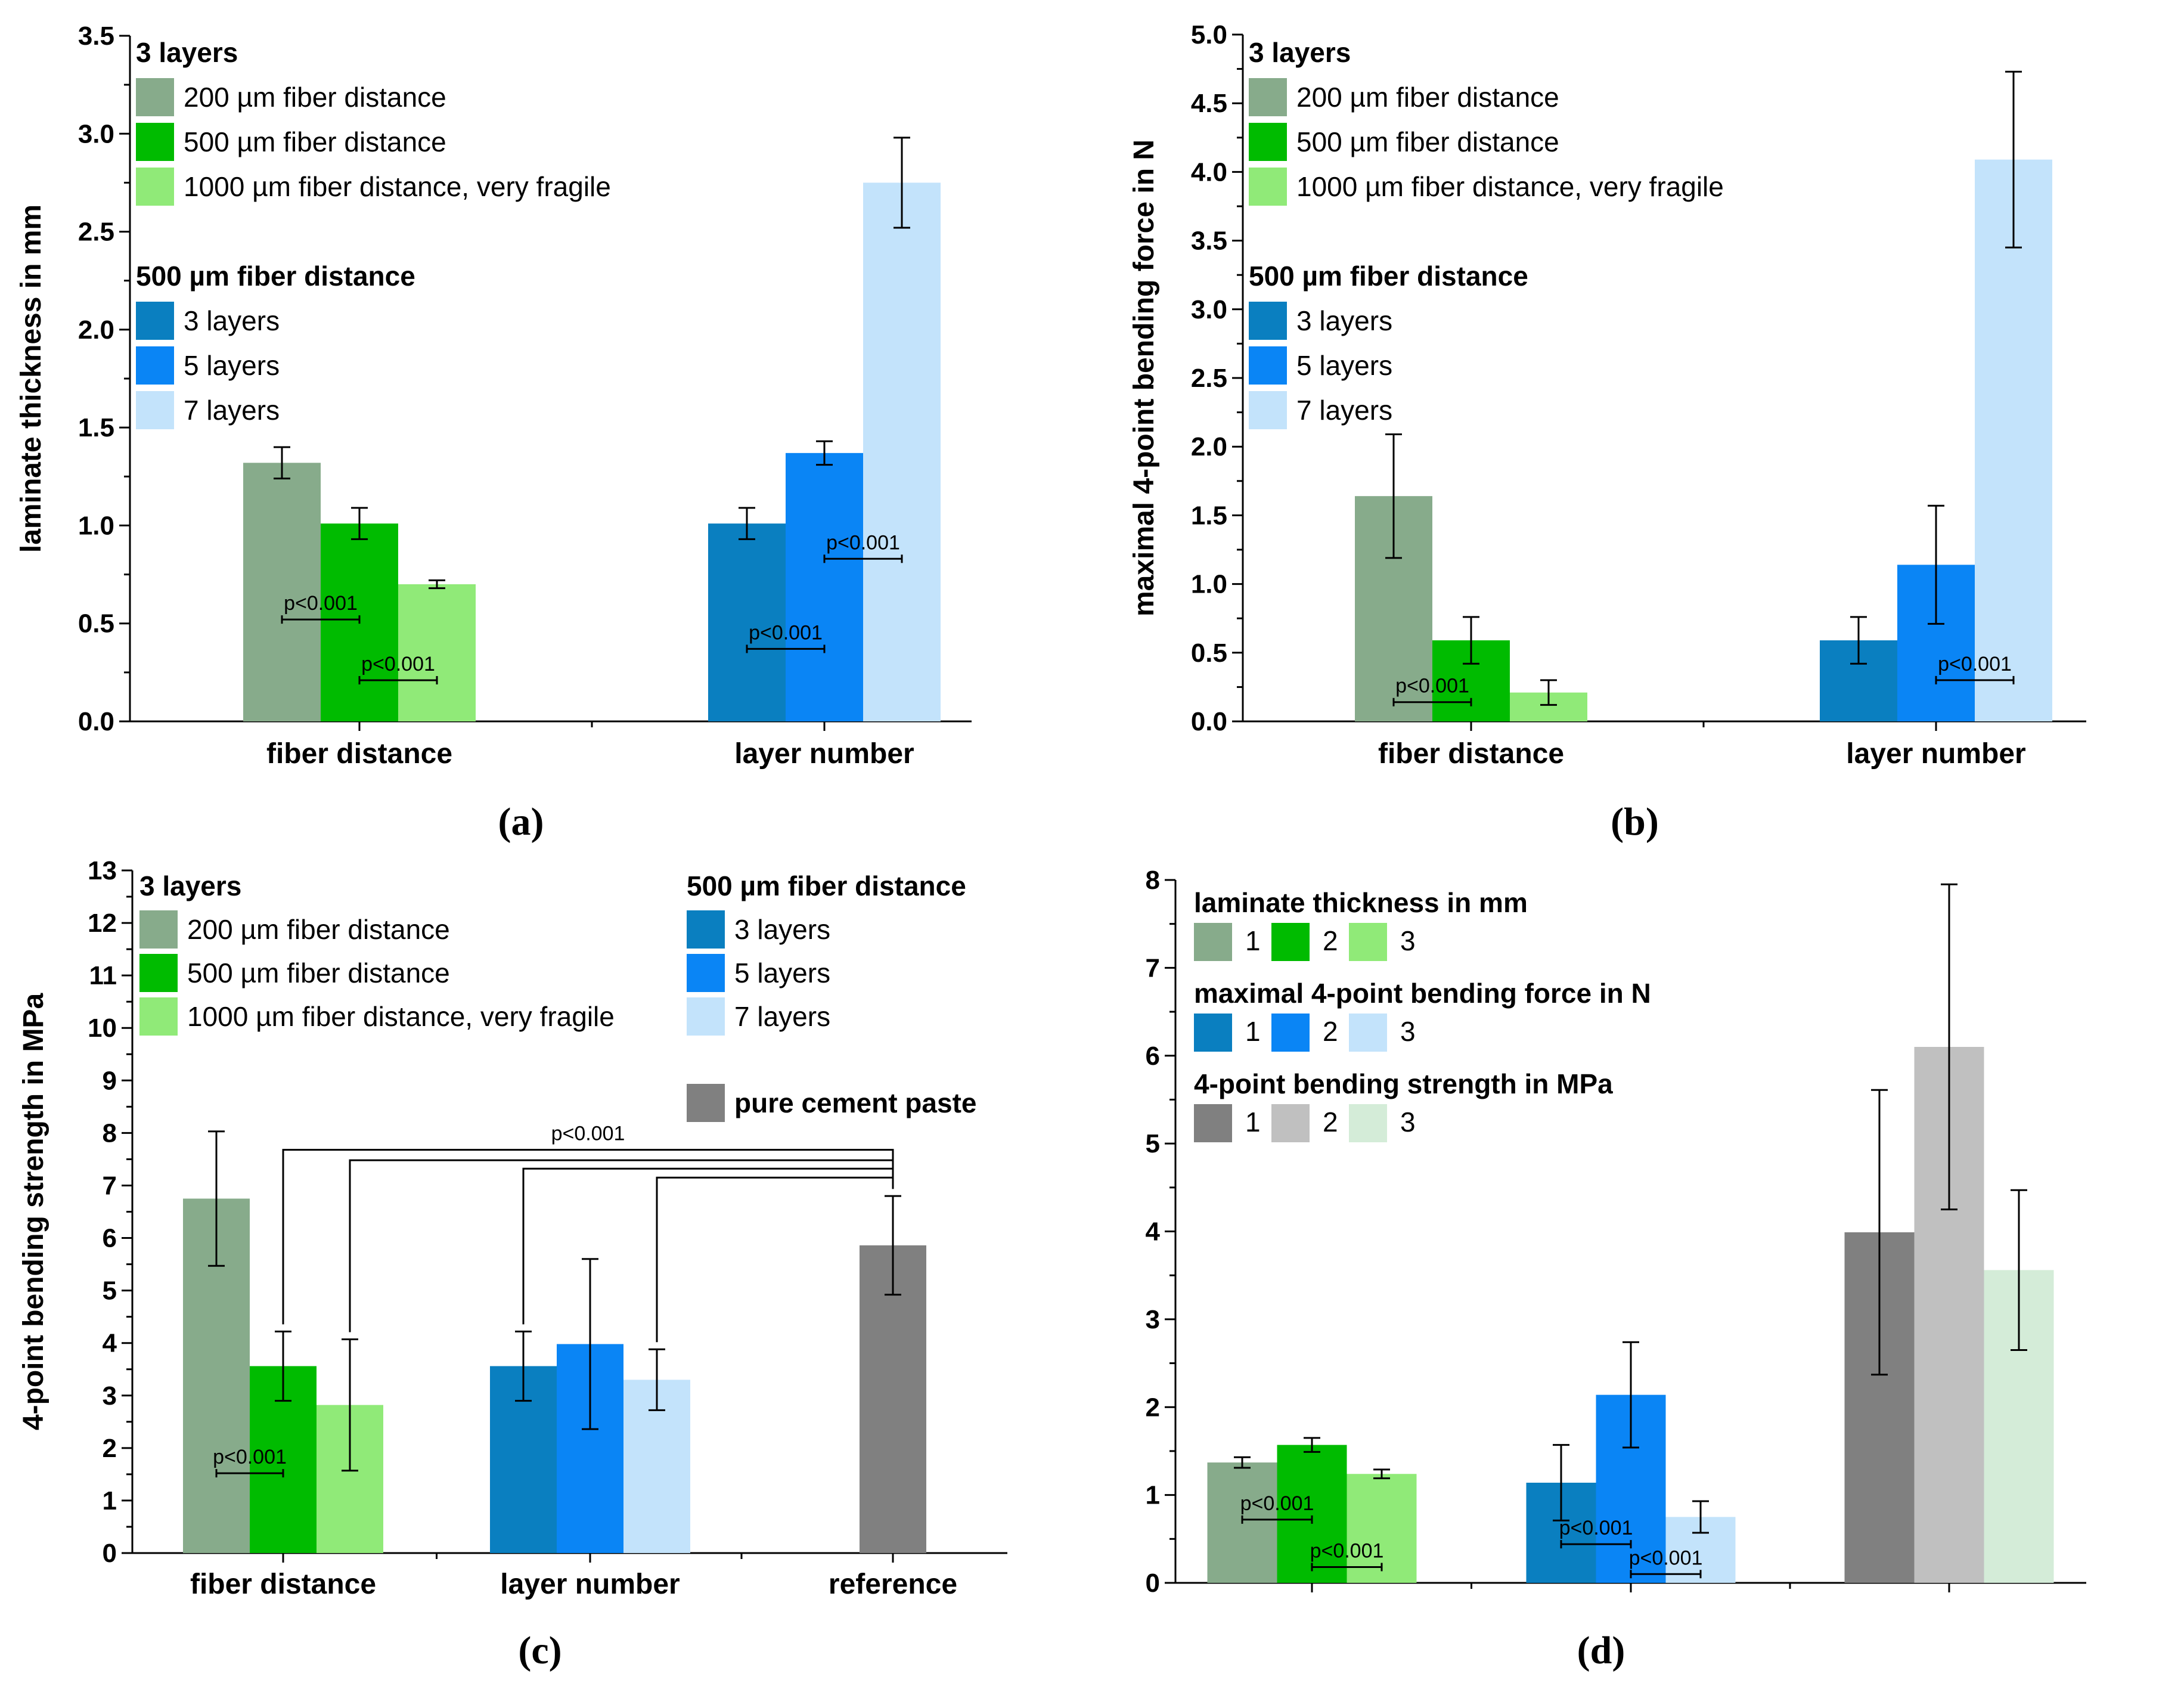 The height and width of the screenshot is (1686, 2184). I want to click on y-tick-label: 11, so click(103, 975).